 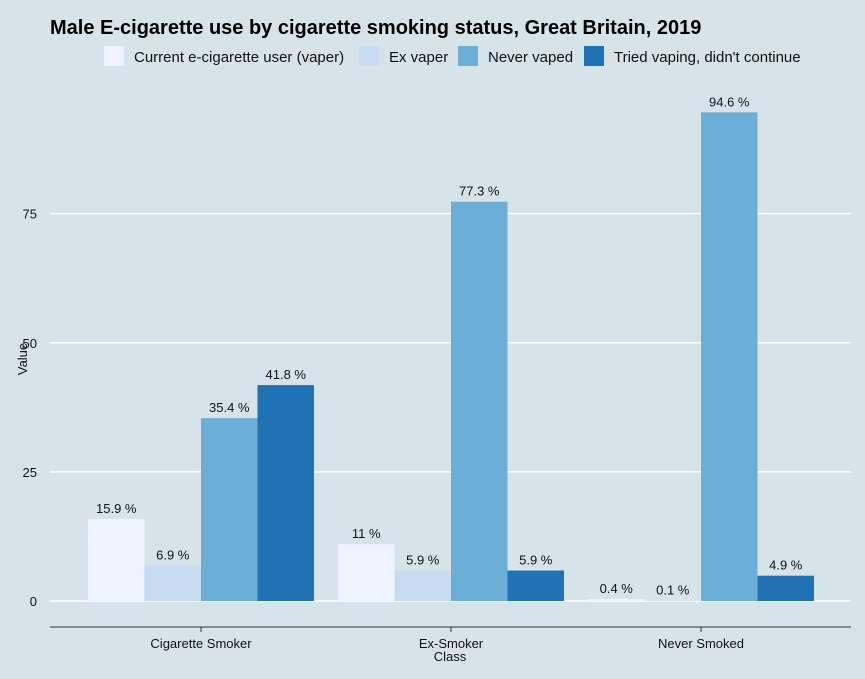 I want to click on bar-value-label: 0.1 %, so click(x=673, y=589).